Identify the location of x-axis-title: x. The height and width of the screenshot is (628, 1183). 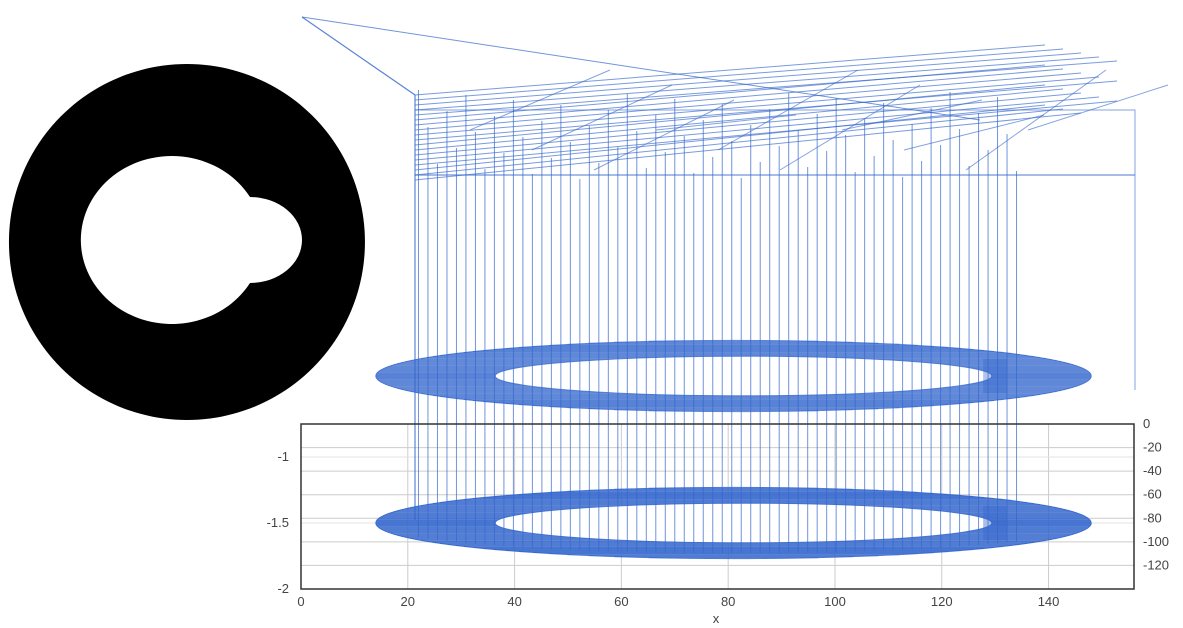
(716, 618).